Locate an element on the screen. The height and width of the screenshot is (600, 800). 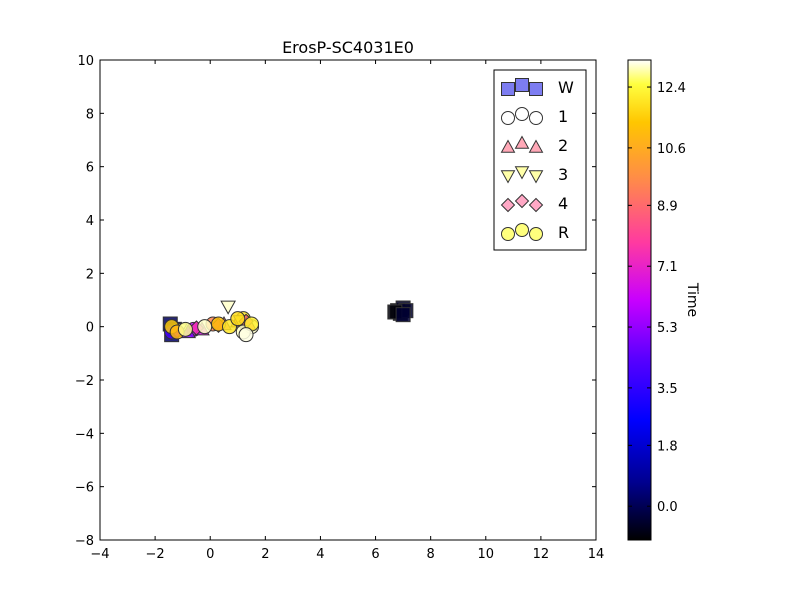
x-tick-label: 10 is located at coordinates (486, 554).